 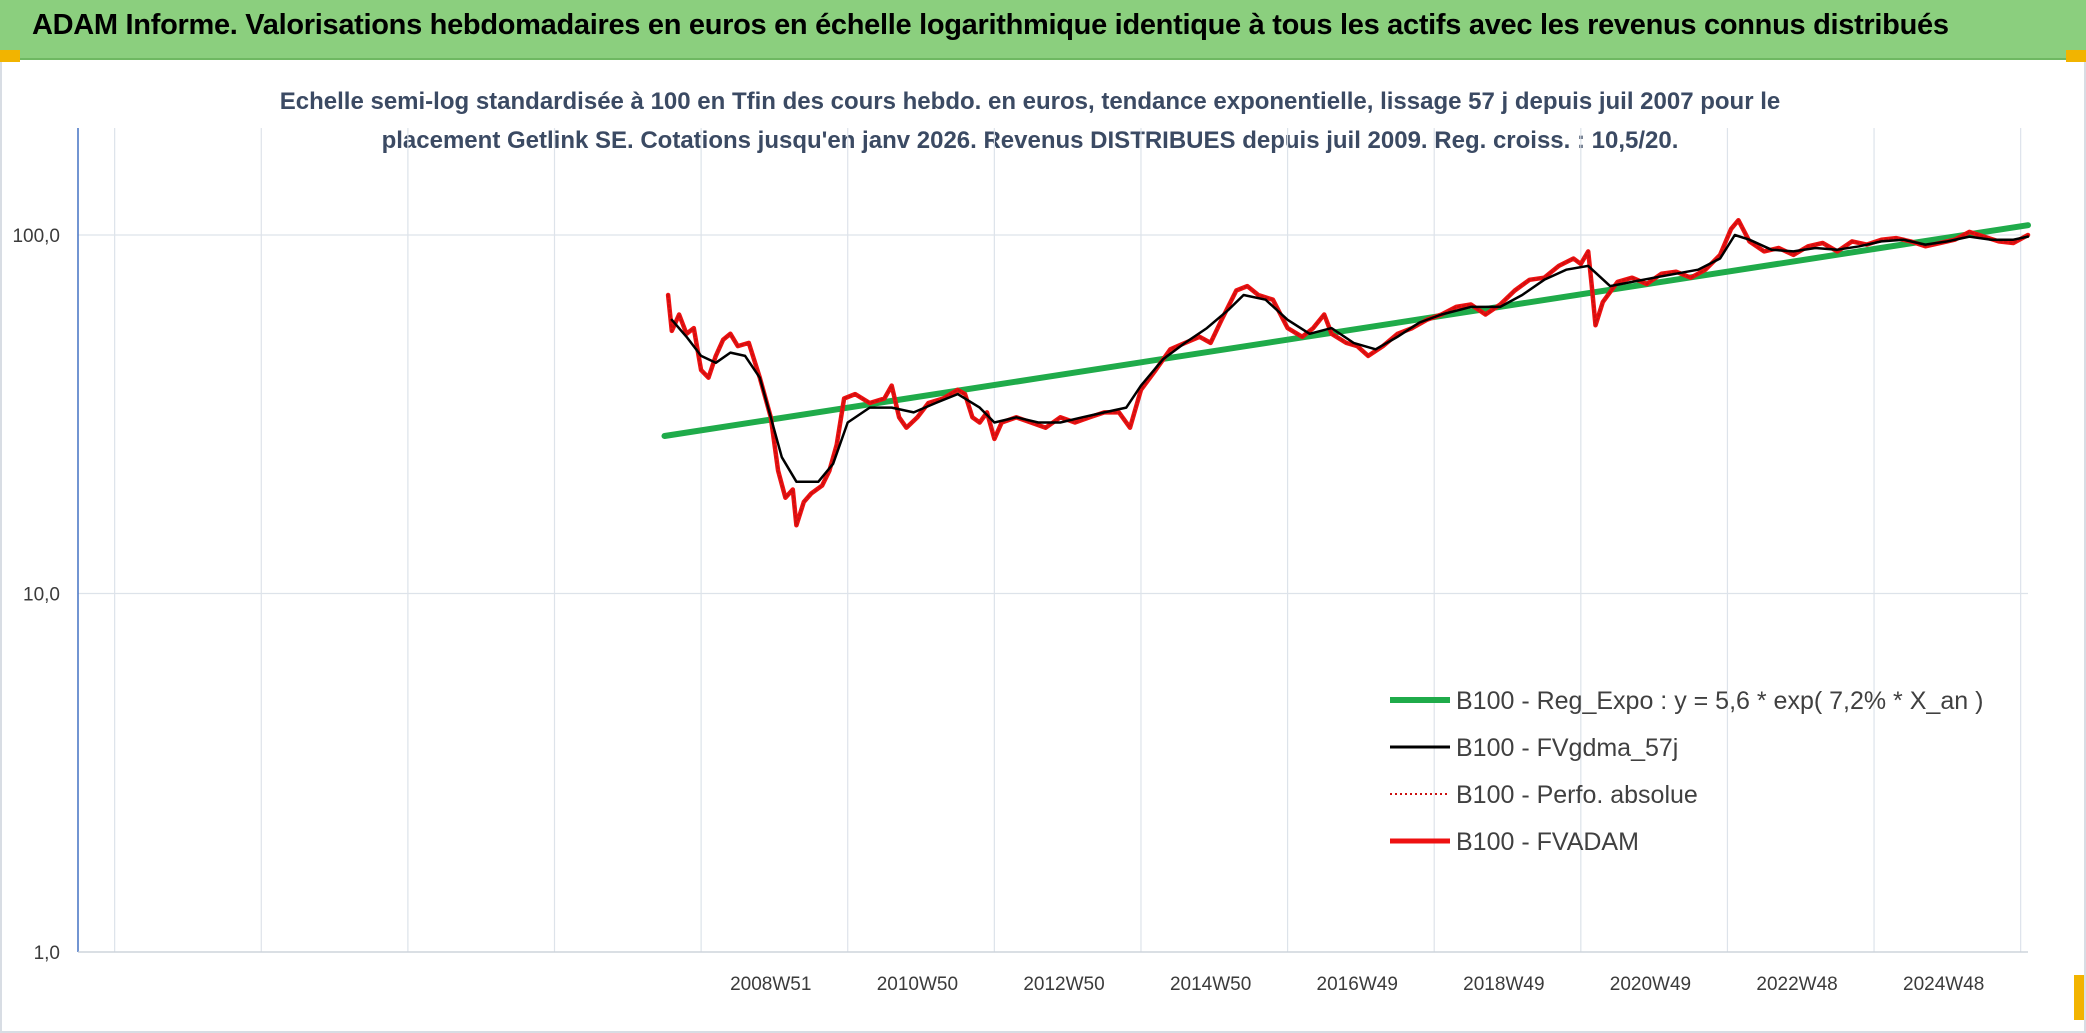 I want to click on x-tick-label: 2020W49, so click(x=1650, y=984).